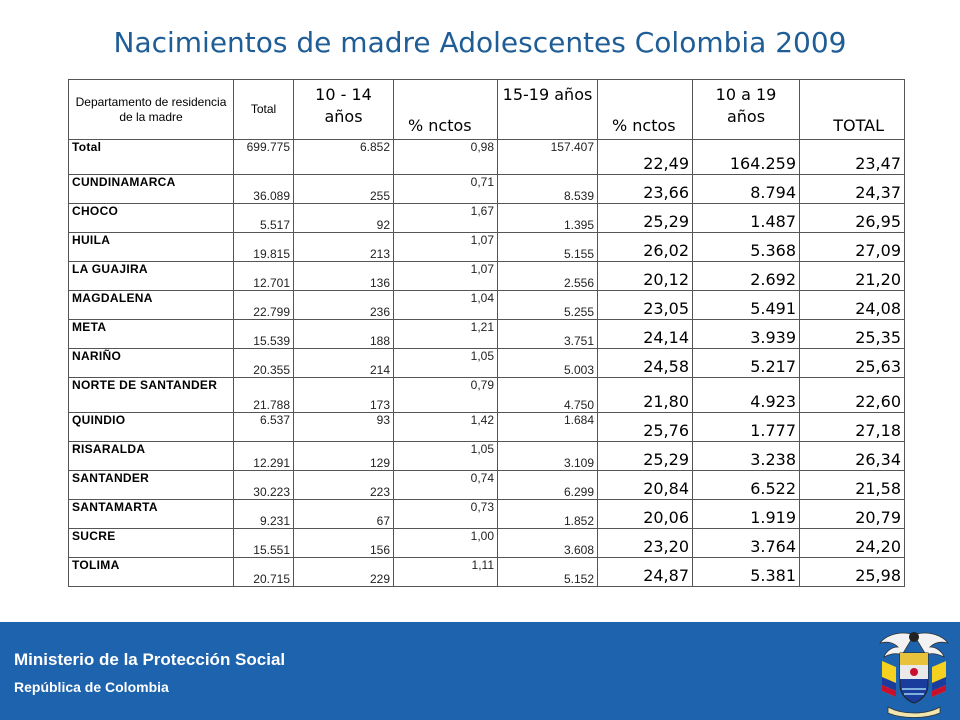  What do you see at coordinates (343, 189) in the screenshot?
I see `cell-n10-14: 255` at bounding box center [343, 189].